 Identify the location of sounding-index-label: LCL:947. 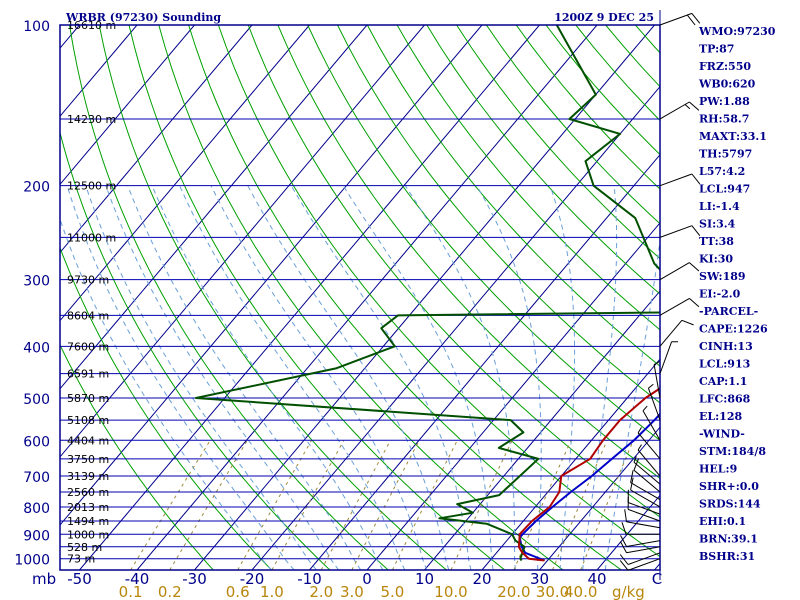
(724, 189).